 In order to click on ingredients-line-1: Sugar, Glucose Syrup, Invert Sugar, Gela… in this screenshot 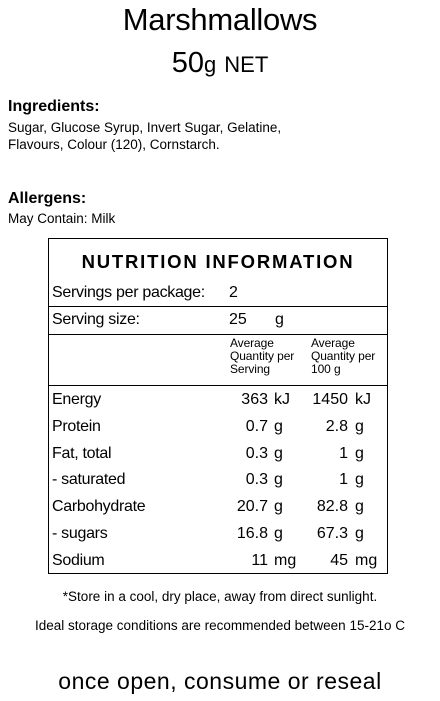, I will do `click(145, 127)`.